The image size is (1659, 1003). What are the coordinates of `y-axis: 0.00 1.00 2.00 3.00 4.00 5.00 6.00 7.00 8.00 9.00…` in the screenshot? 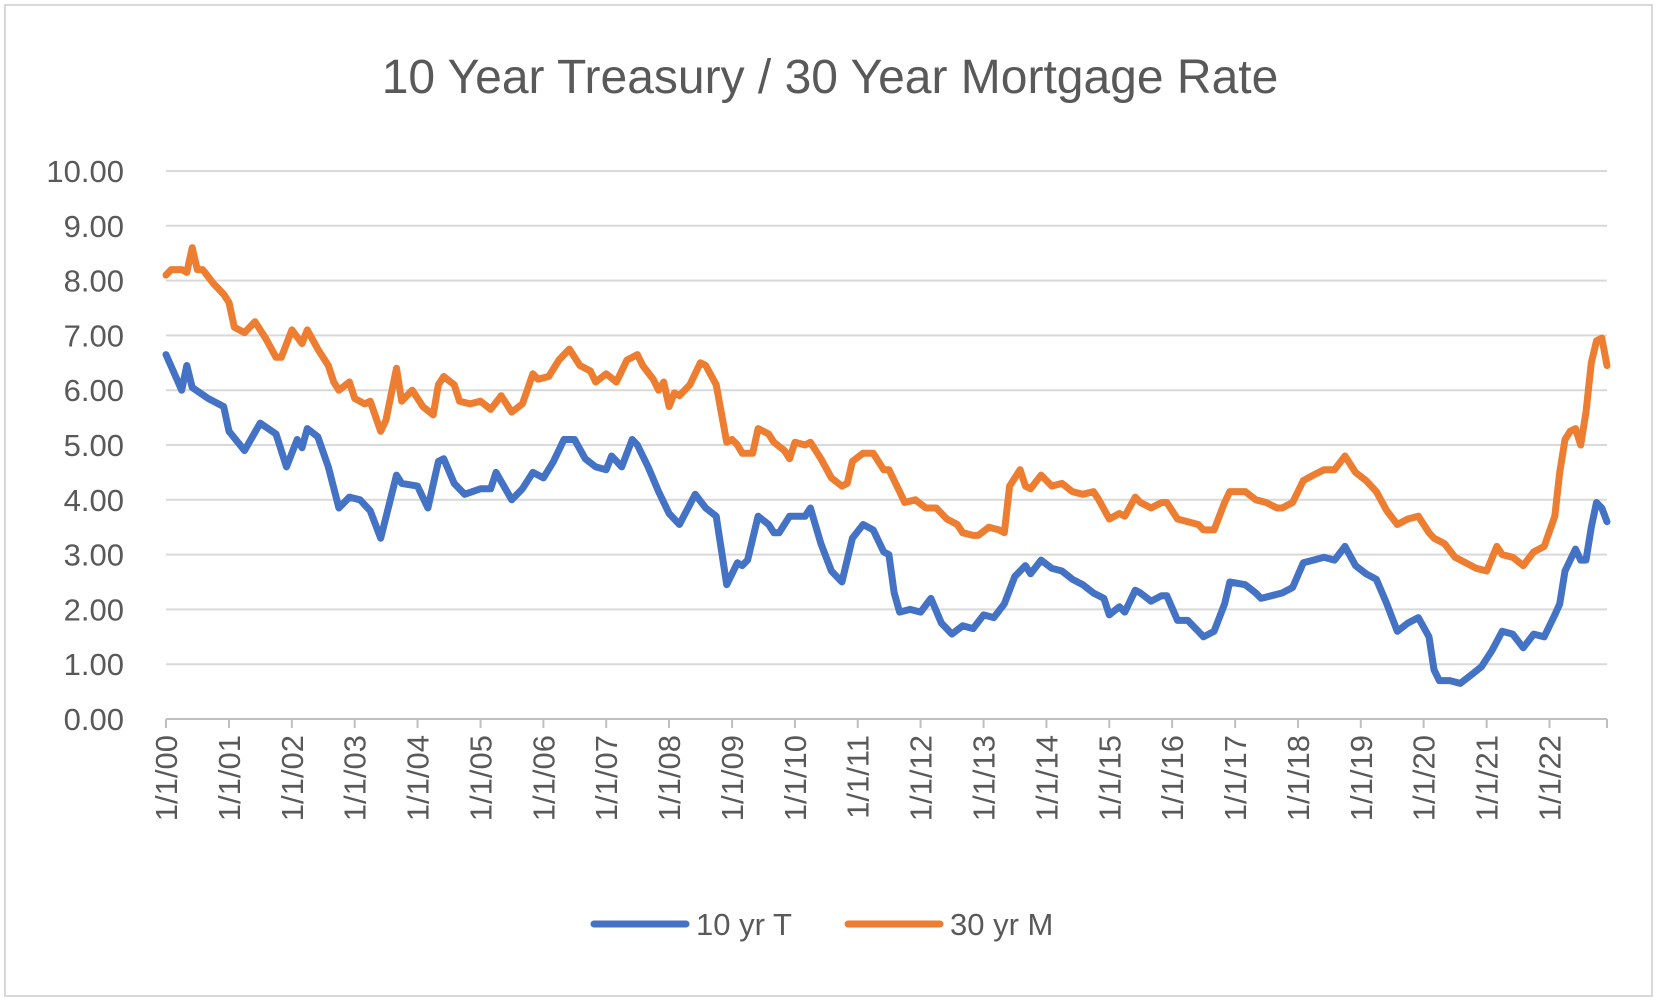 It's located at (85, 445).